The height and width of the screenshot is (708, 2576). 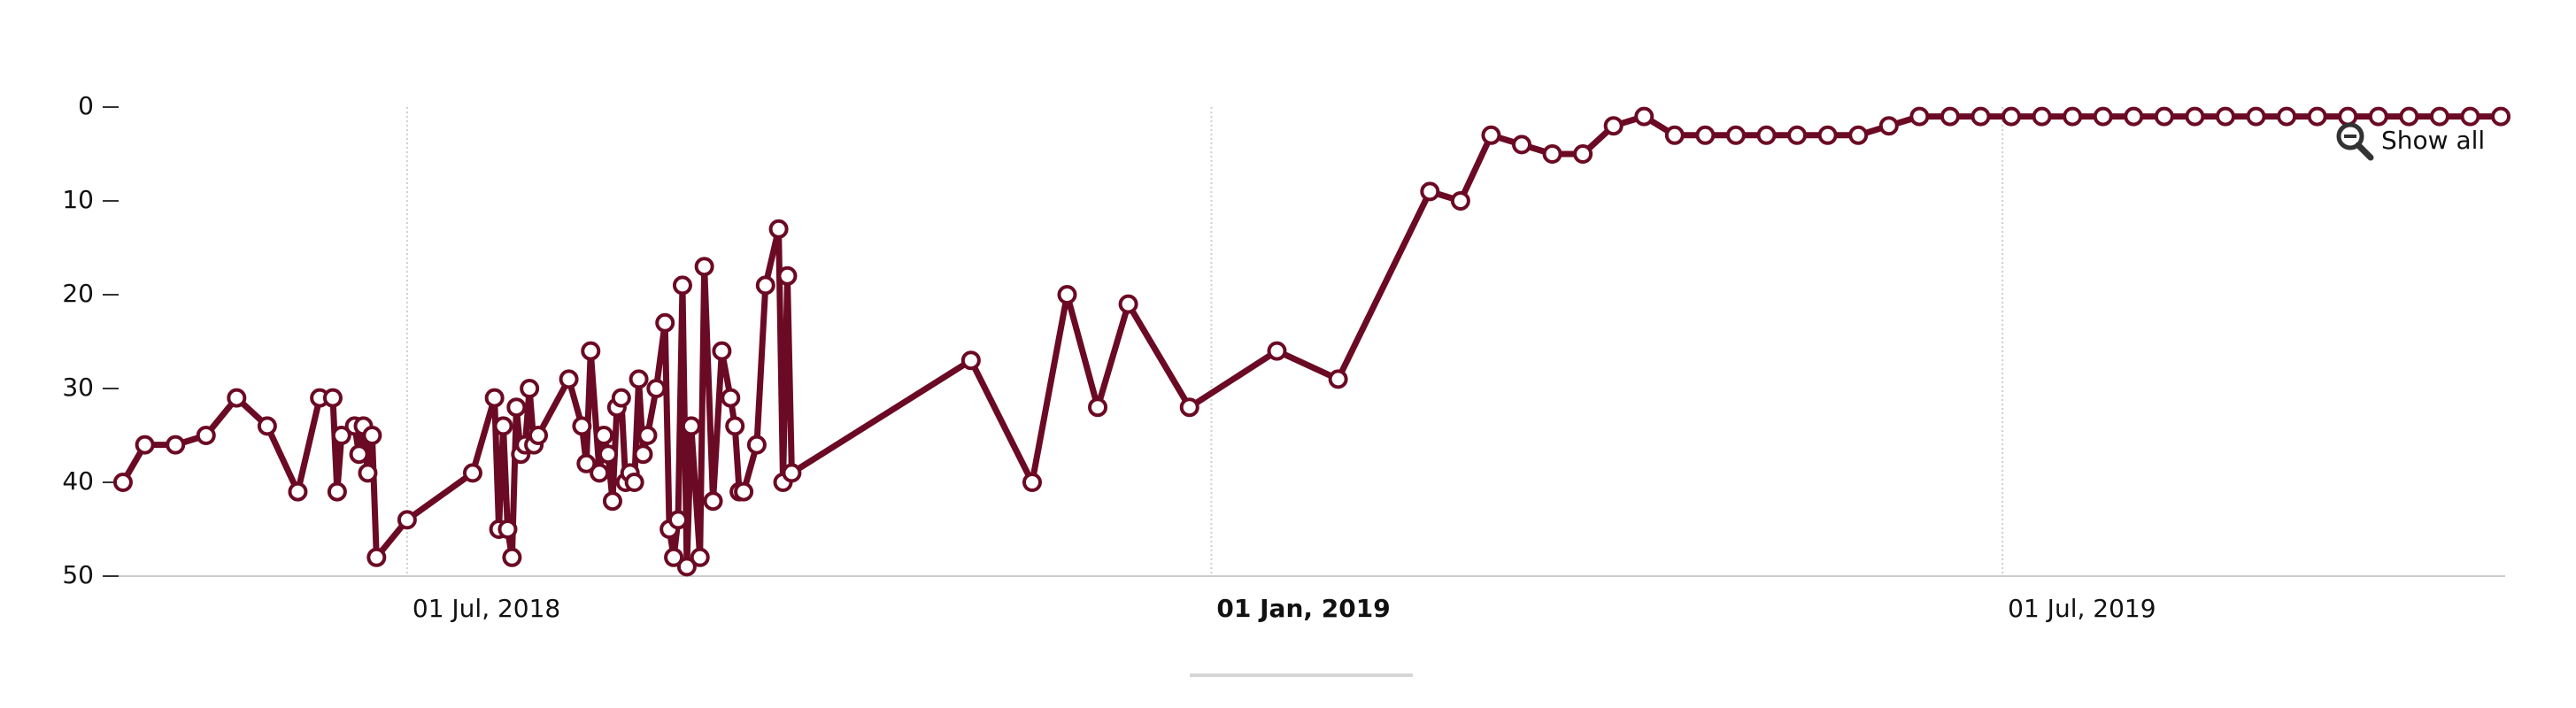 What do you see at coordinates (1303, 608) in the screenshot?
I see `x-tick-label: 01 Jan, 2019` at bounding box center [1303, 608].